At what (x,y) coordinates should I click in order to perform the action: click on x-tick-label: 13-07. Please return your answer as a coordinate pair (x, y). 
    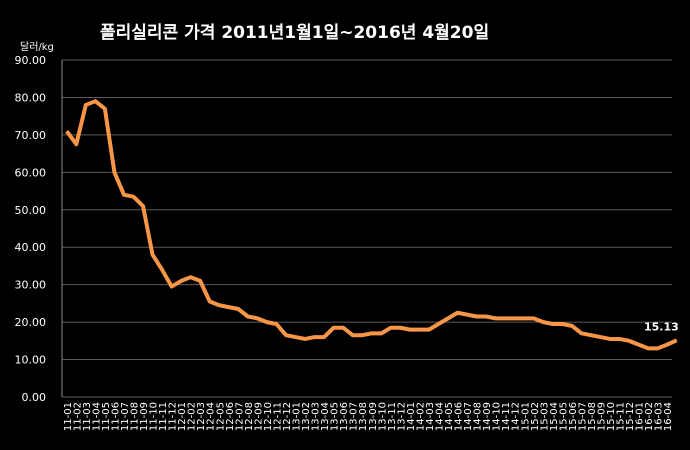
    Looking at the image, I should click on (354, 416).